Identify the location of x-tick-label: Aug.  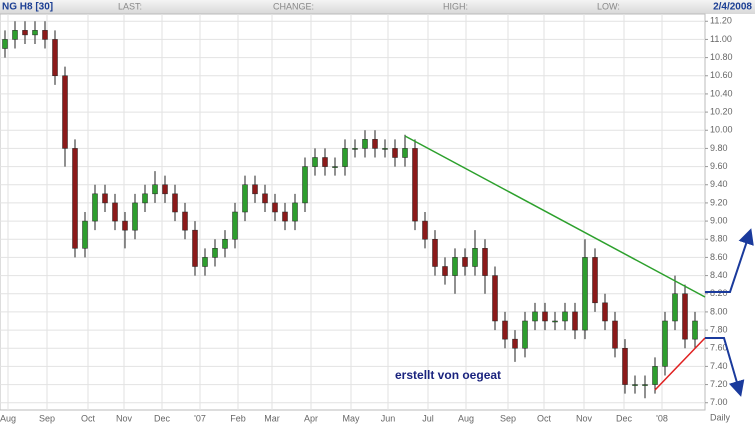
(8, 418).